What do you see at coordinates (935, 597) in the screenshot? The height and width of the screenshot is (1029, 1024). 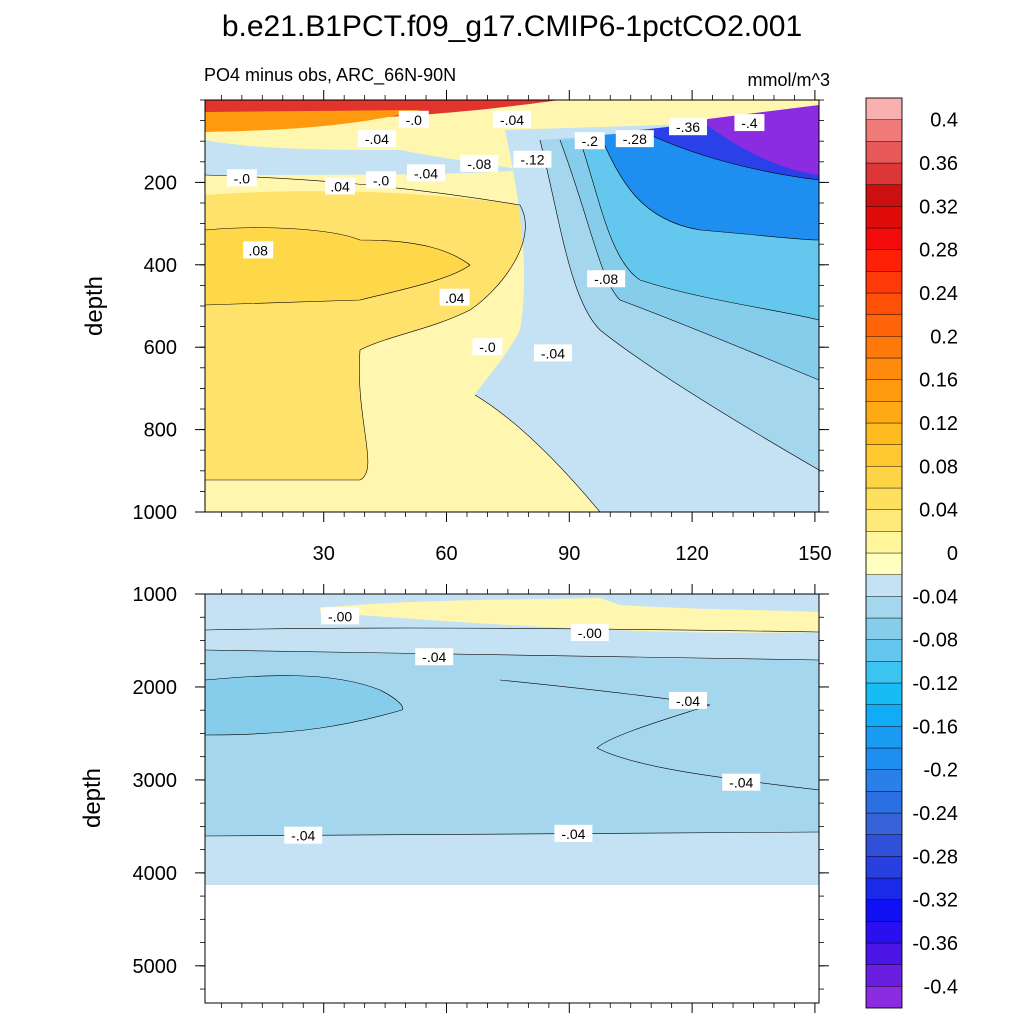 I see `colorbar-tick-label: -0.04` at bounding box center [935, 597].